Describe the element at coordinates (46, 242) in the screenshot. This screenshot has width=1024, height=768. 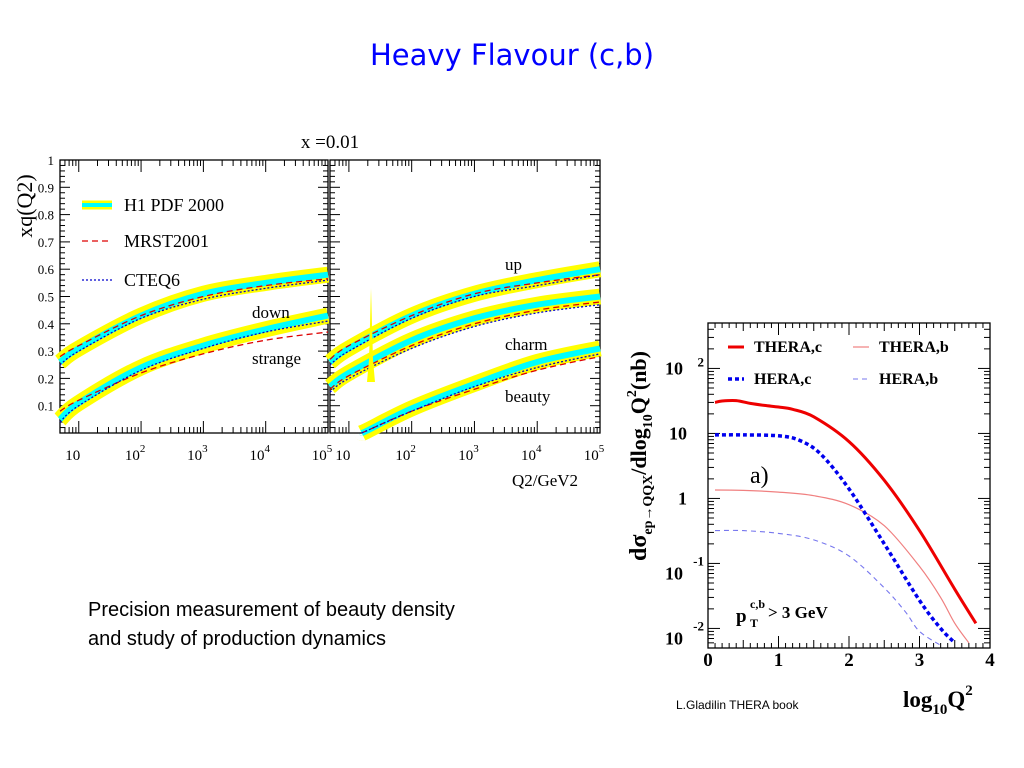
I see `pdf-y-tick-label: 0.7` at that location.